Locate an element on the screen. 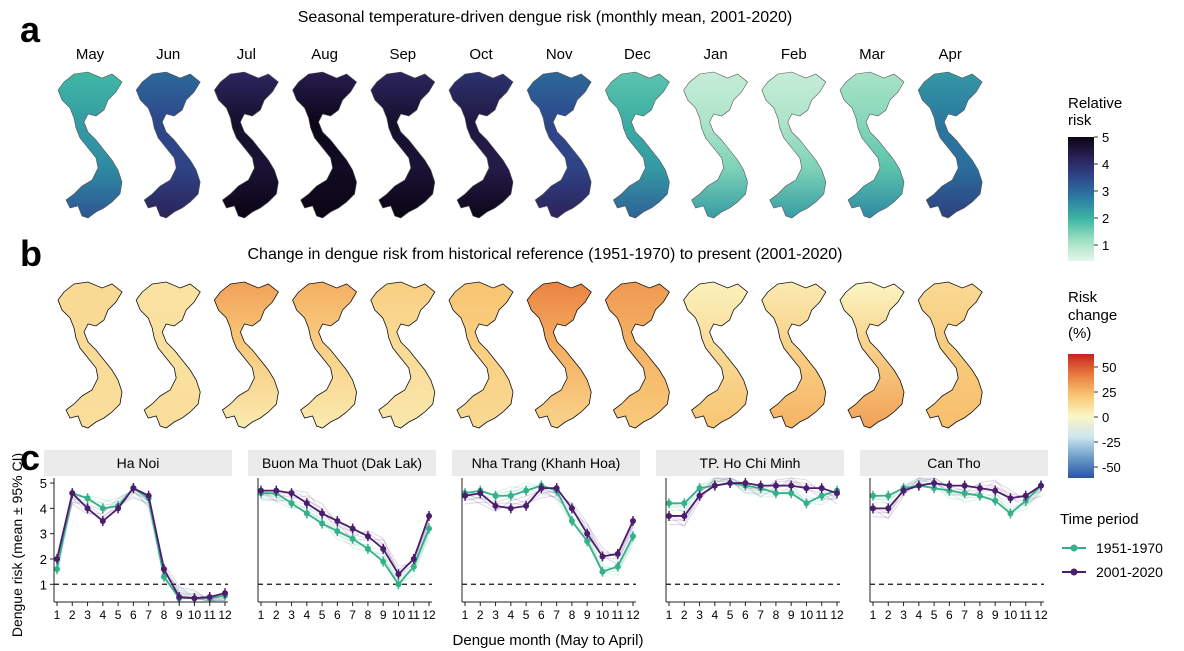 The height and width of the screenshot is (651, 1184). risk-change-legend: Risk change (%) 50 25 0 -25 -50 is located at coordinates (1094, 383).